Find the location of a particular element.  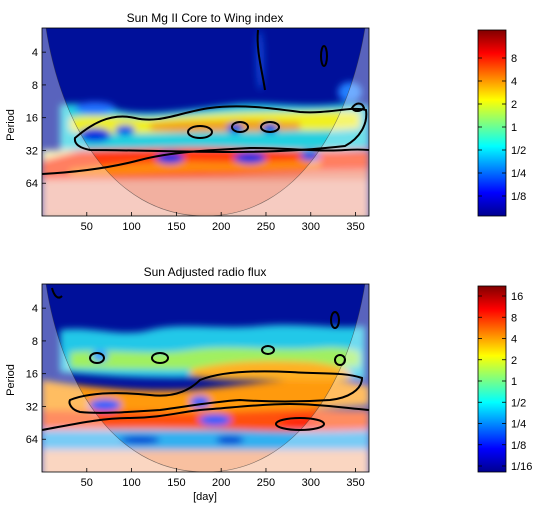

chart-2-title: Sun Adjusted radio flux is located at coordinates (205, 272).